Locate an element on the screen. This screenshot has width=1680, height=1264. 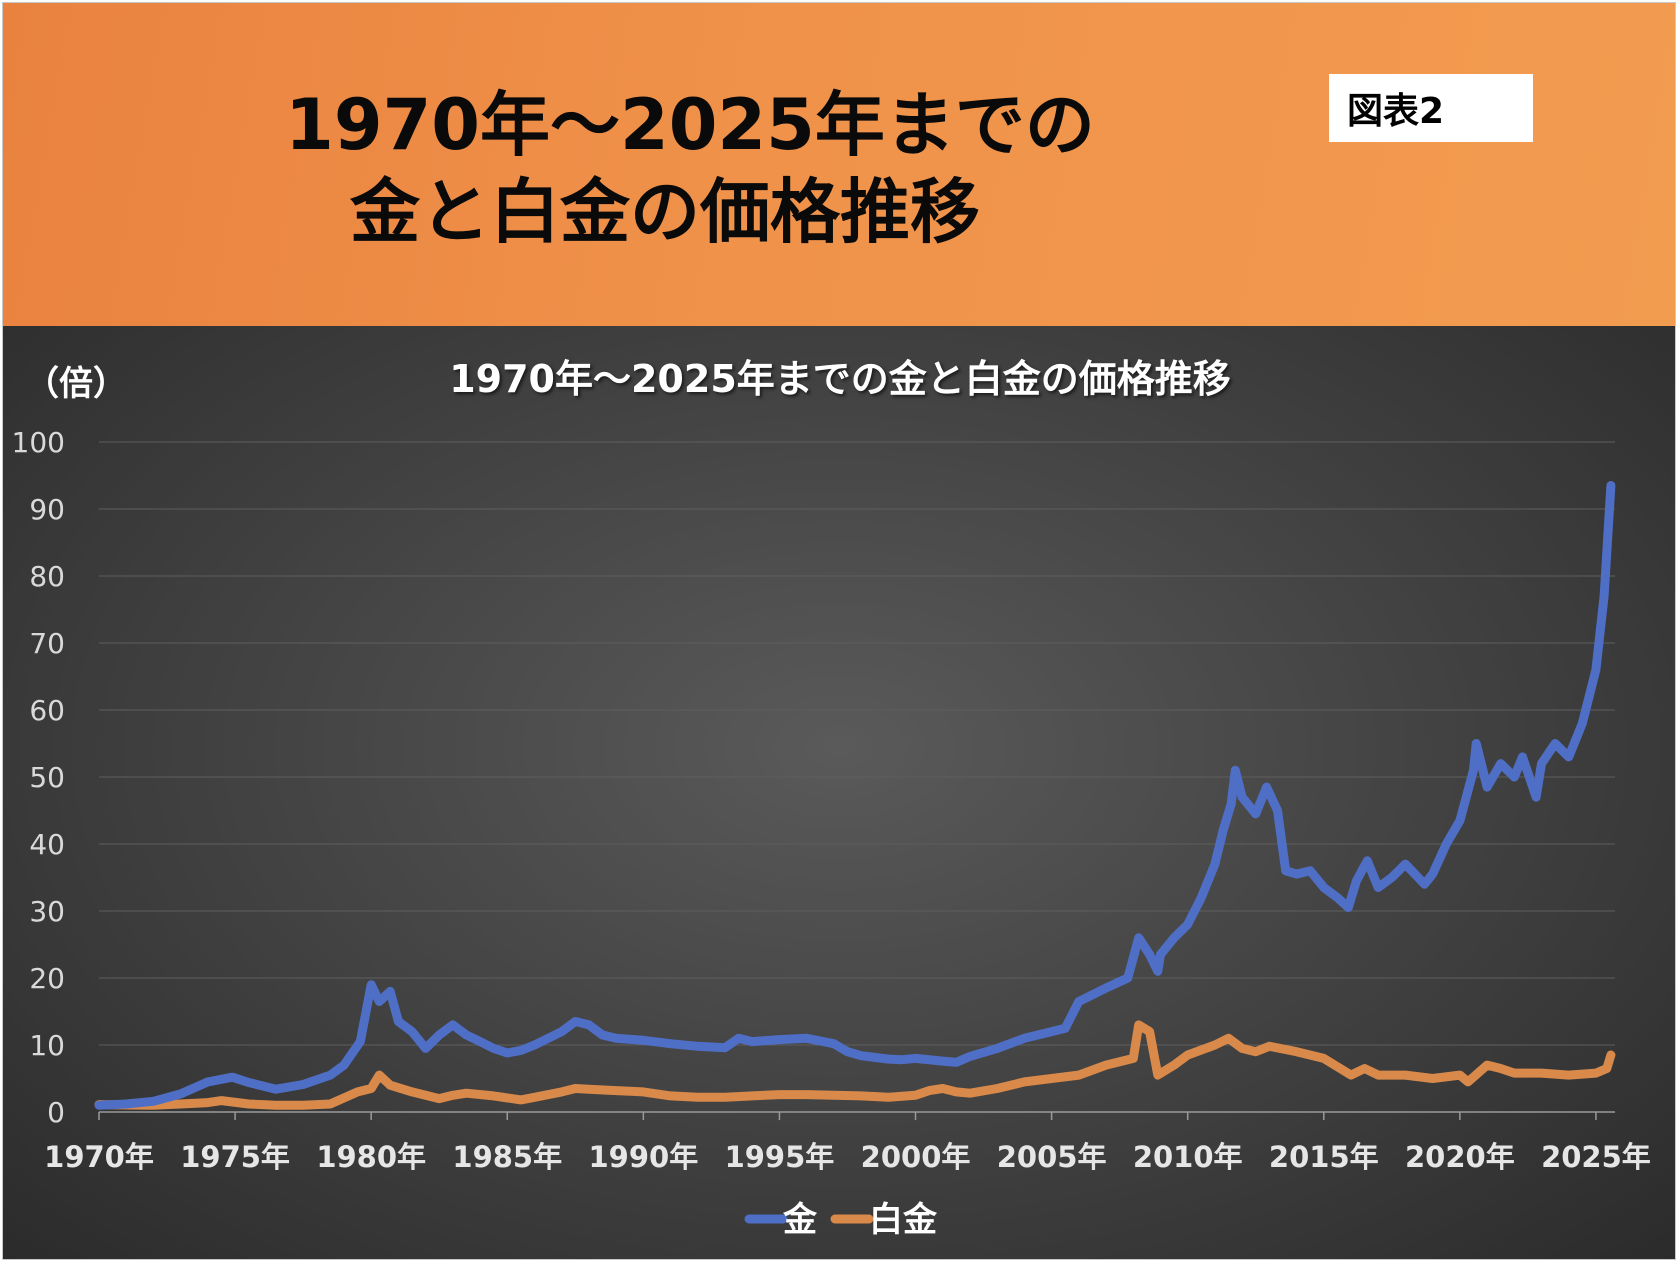
y-tick-label: 90 is located at coordinates (47, 509).